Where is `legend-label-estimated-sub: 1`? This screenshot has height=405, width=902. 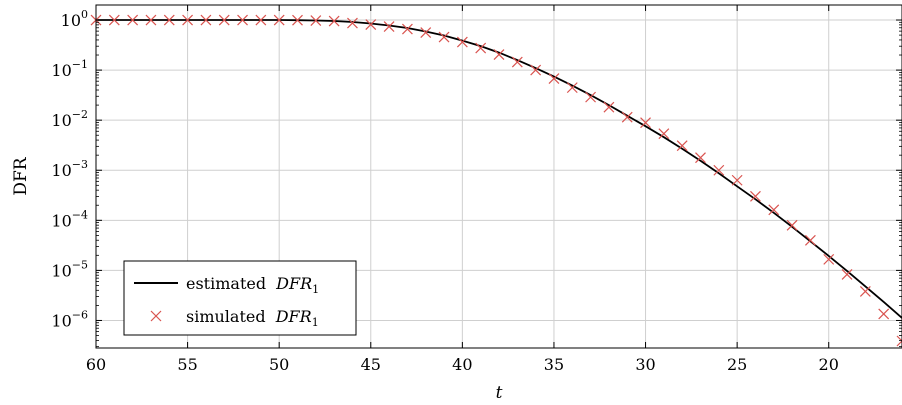
legend-label-estimated-sub: 1 is located at coordinates (315, 289).